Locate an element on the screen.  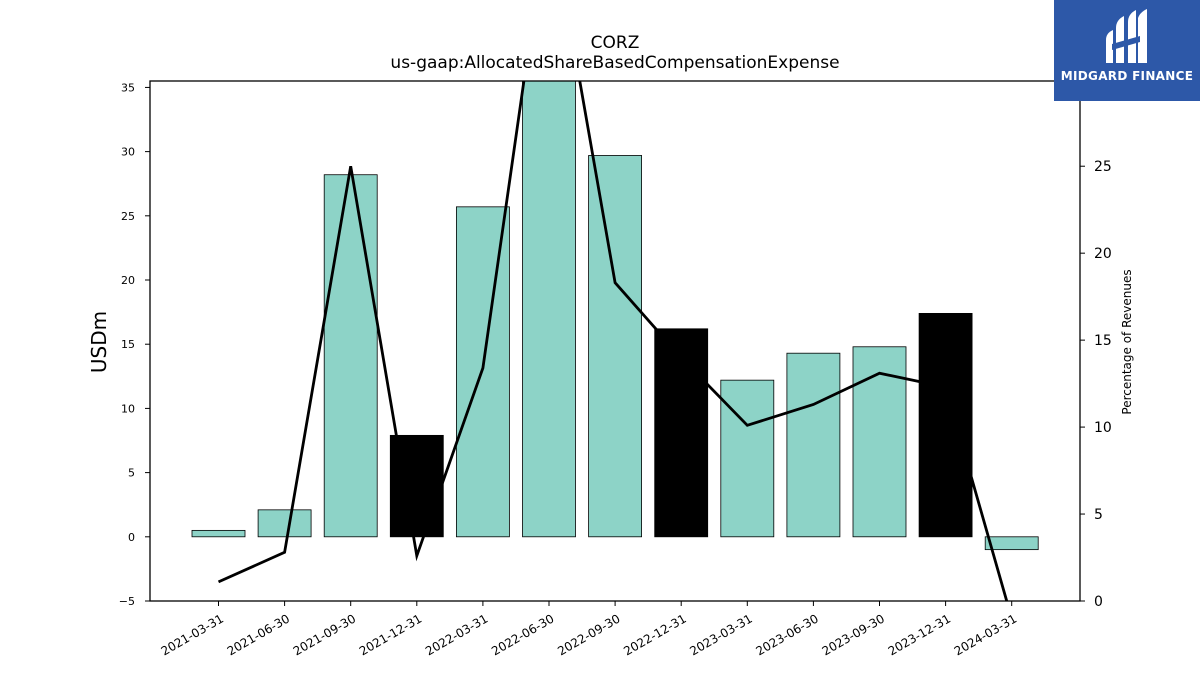
x-tick-label: 2021-09-30 is located at coordinates (324, 634).